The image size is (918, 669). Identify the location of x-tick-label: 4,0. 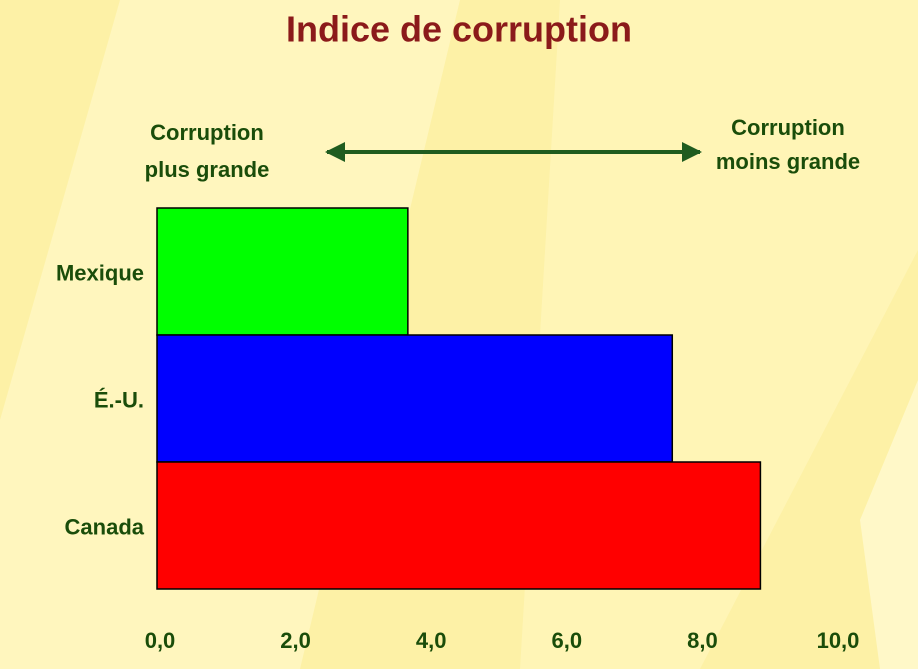
(431, 640).